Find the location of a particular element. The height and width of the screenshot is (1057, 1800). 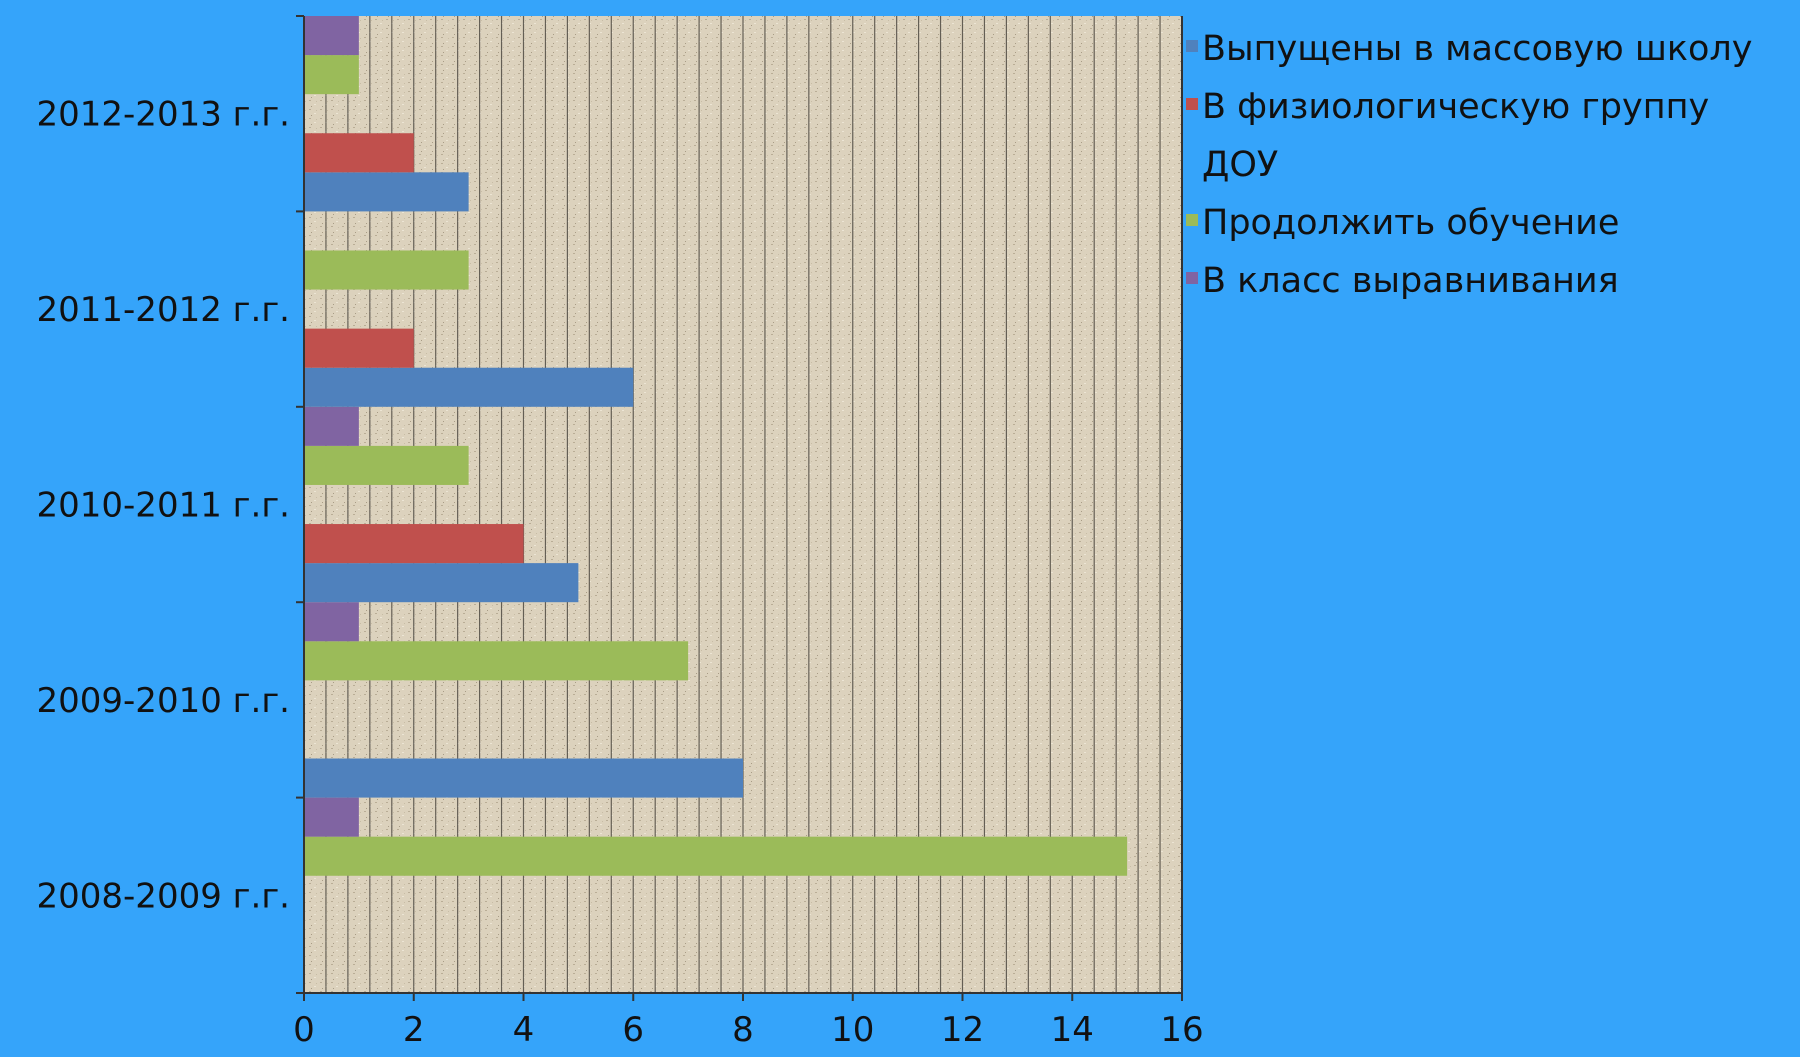

legend-label: ДОУ is located at coordinates (1240, 165).